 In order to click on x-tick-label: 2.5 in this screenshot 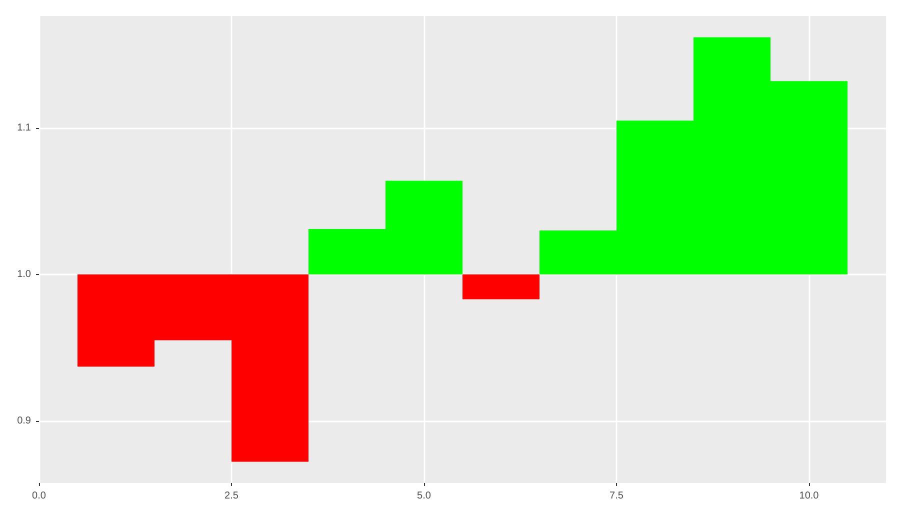, I will do `click(231, 496)`.